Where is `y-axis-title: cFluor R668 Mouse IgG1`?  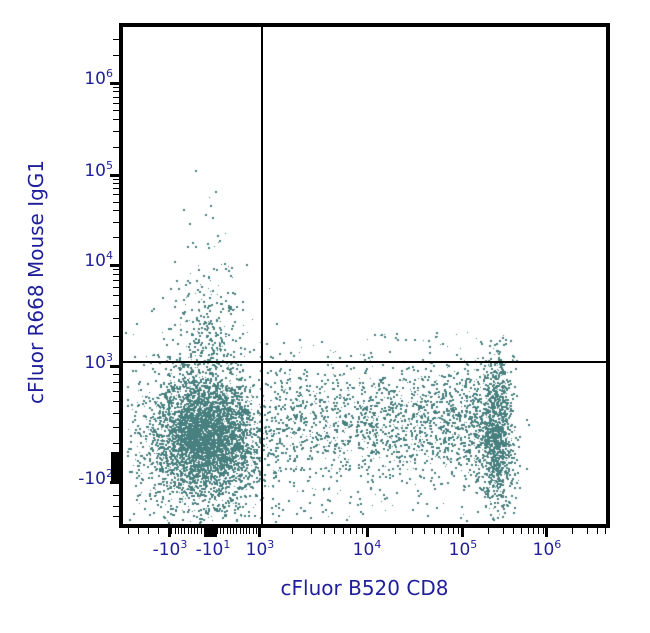 y-axis-title: cFluor R668 Mouse IgG1 is located at coordinates (36, 282).